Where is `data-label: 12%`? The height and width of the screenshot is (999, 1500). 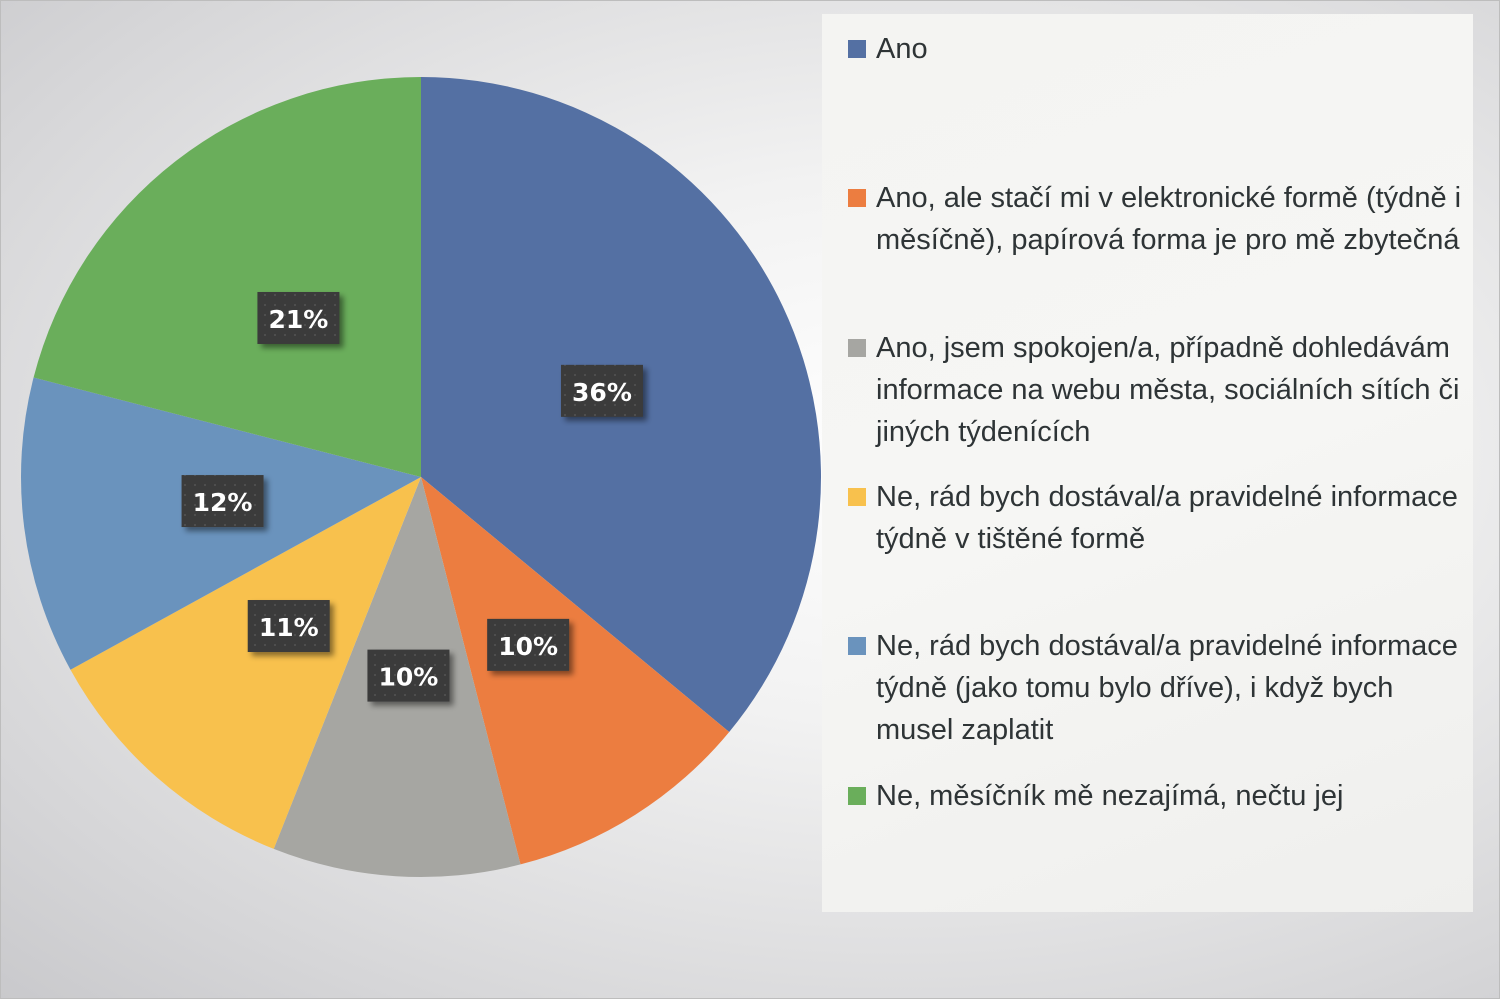 data-label: 12% is located at coordinates (222, 501).